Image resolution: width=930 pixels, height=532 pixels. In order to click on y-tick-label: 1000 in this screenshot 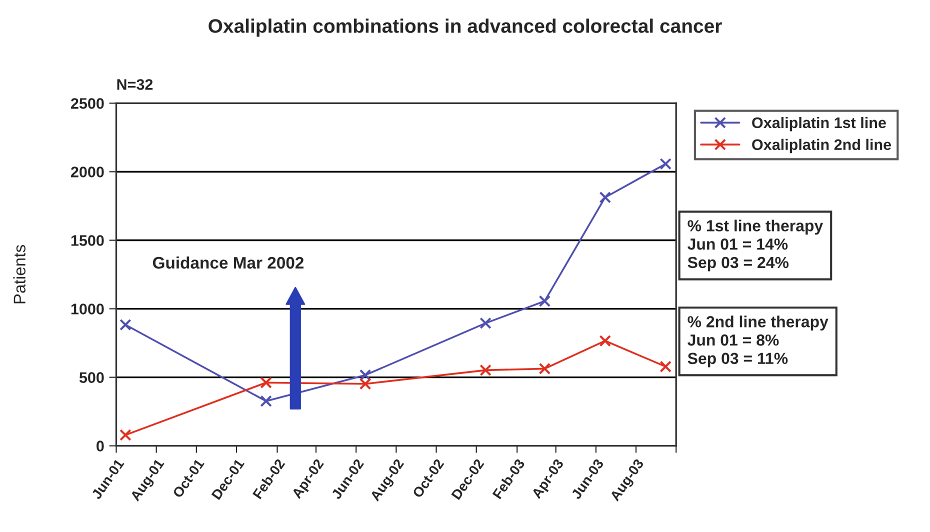, I will do `click(87, 309)`.